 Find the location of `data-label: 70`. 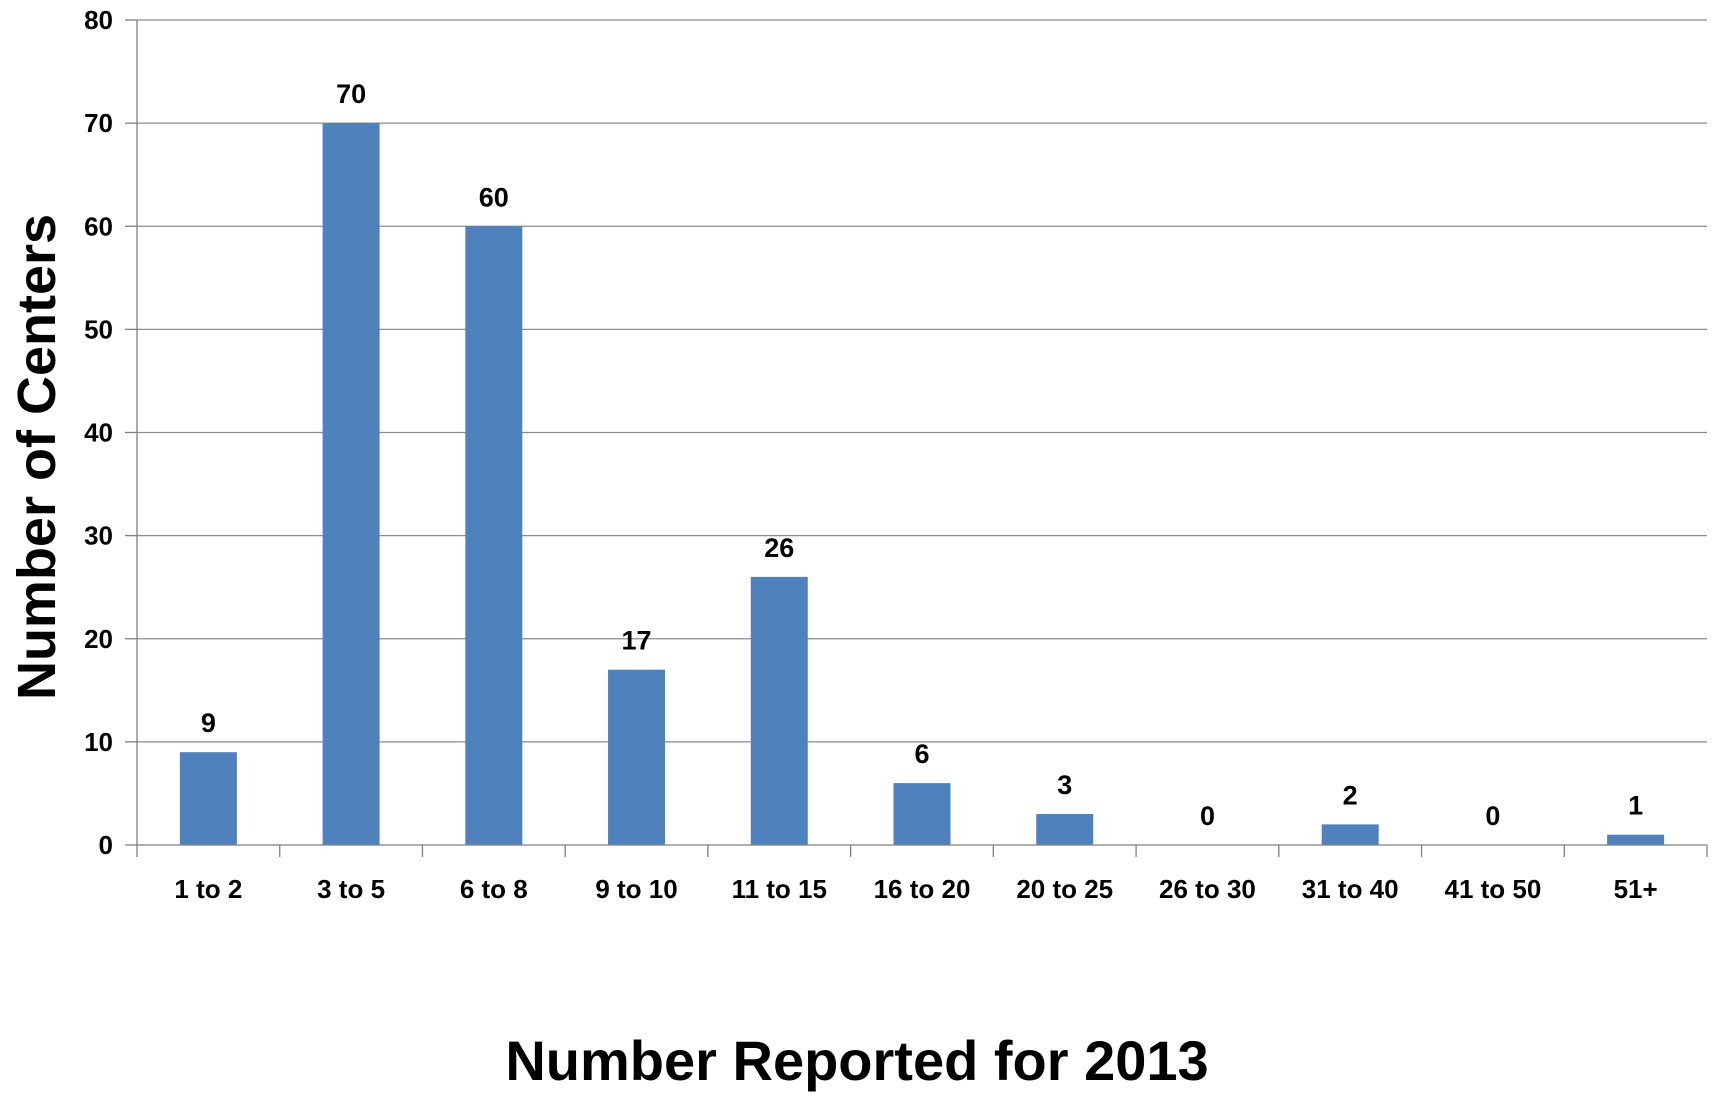

data-label: 70 is located at coordinates (351, 94).